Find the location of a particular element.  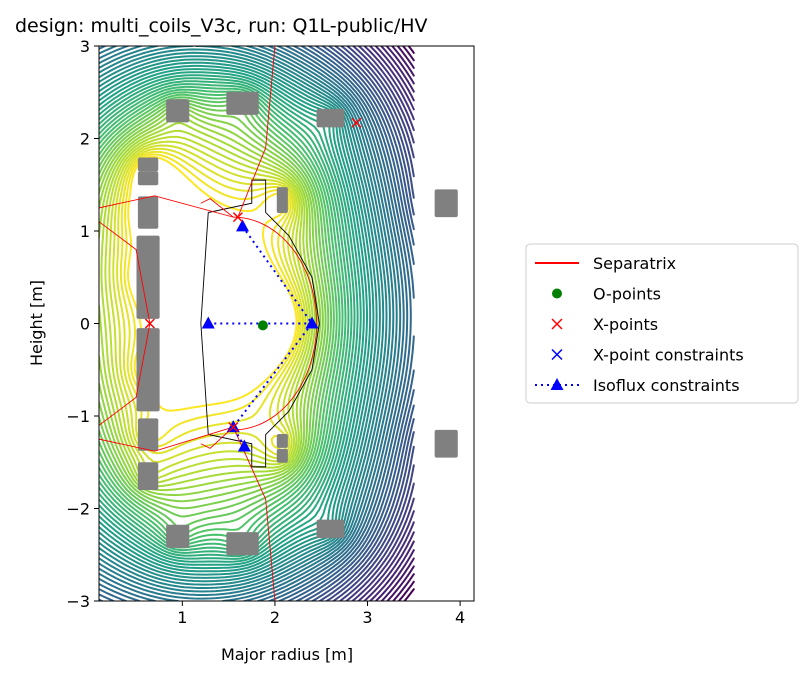

x-tick-label: 2 is located at coordinates (275, 617).